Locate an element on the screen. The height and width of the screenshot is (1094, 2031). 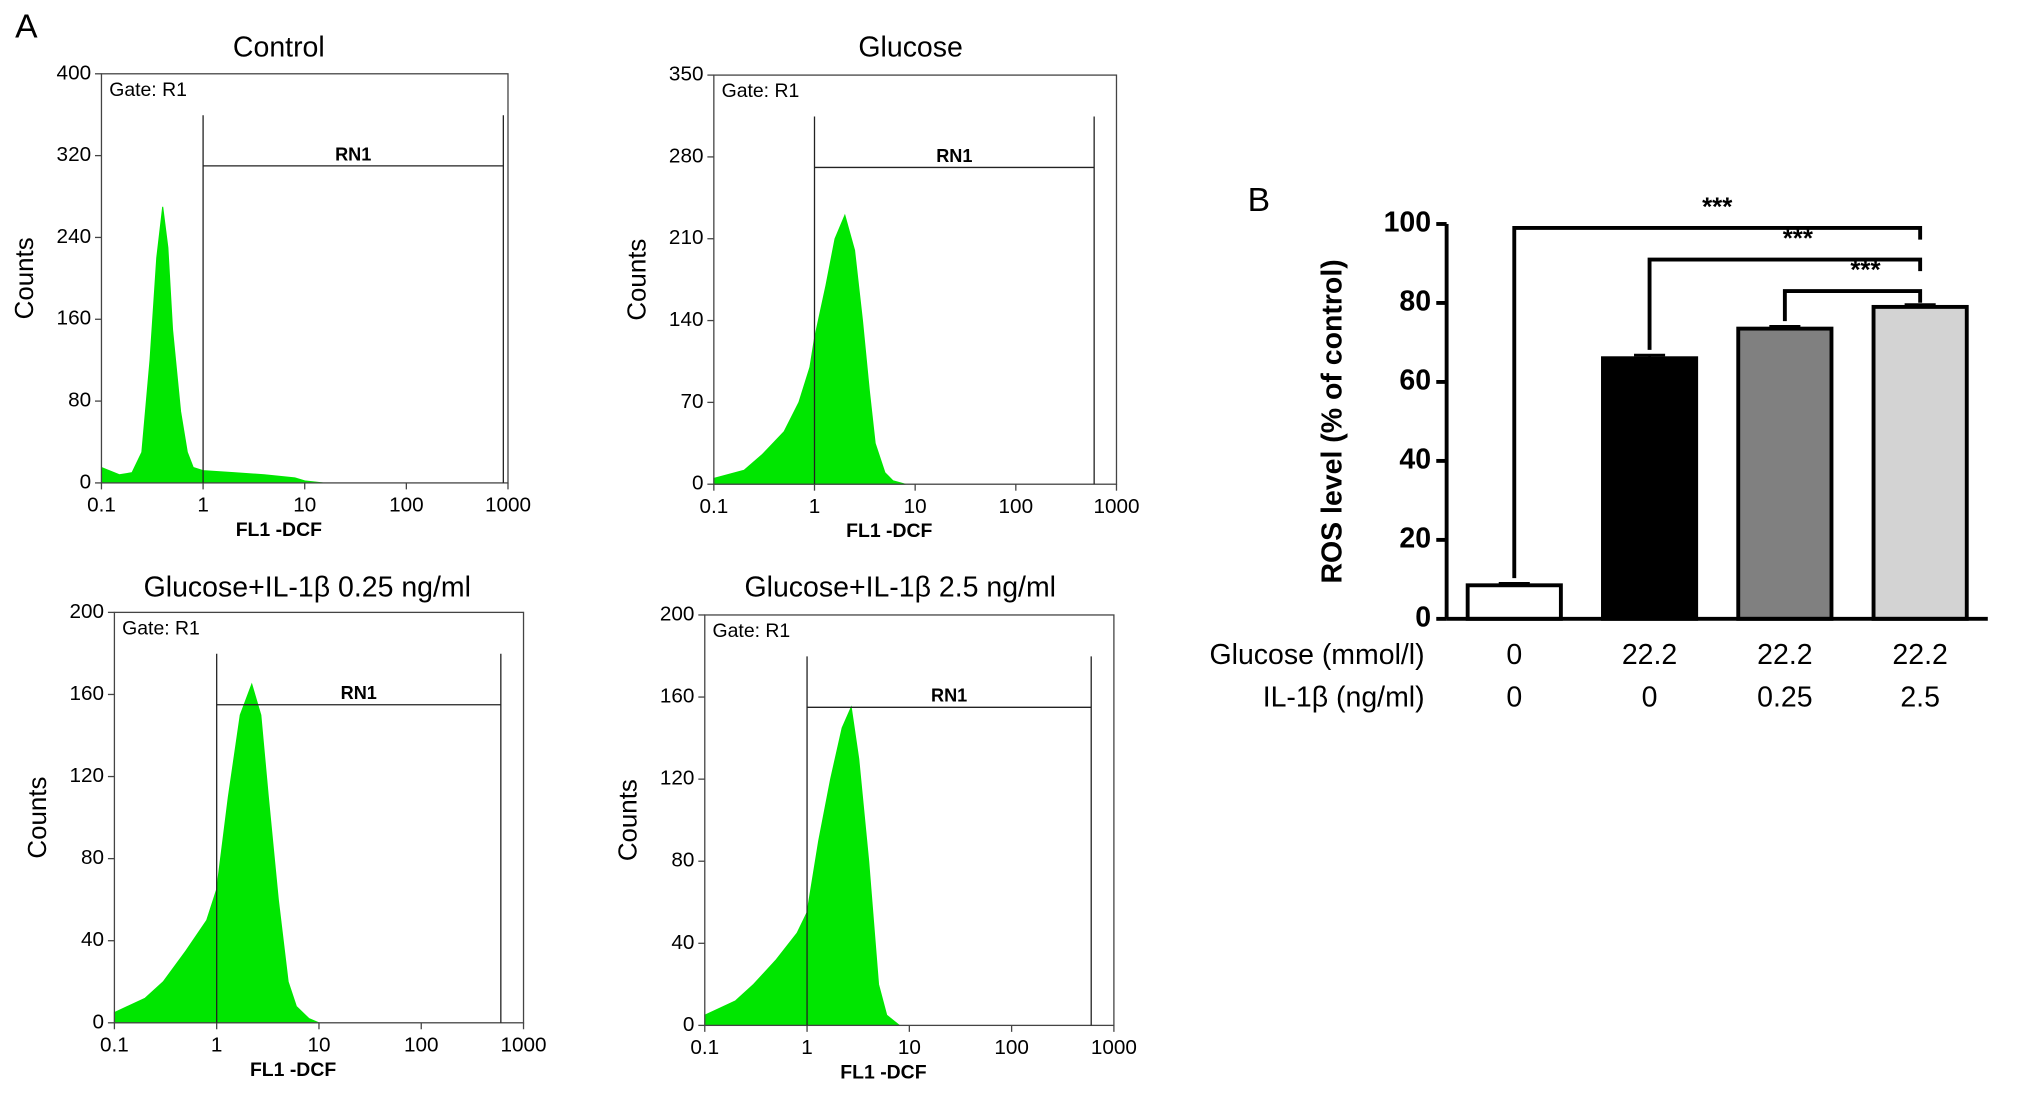
y-tick-label: 200 is located at coordinates (677, 613).